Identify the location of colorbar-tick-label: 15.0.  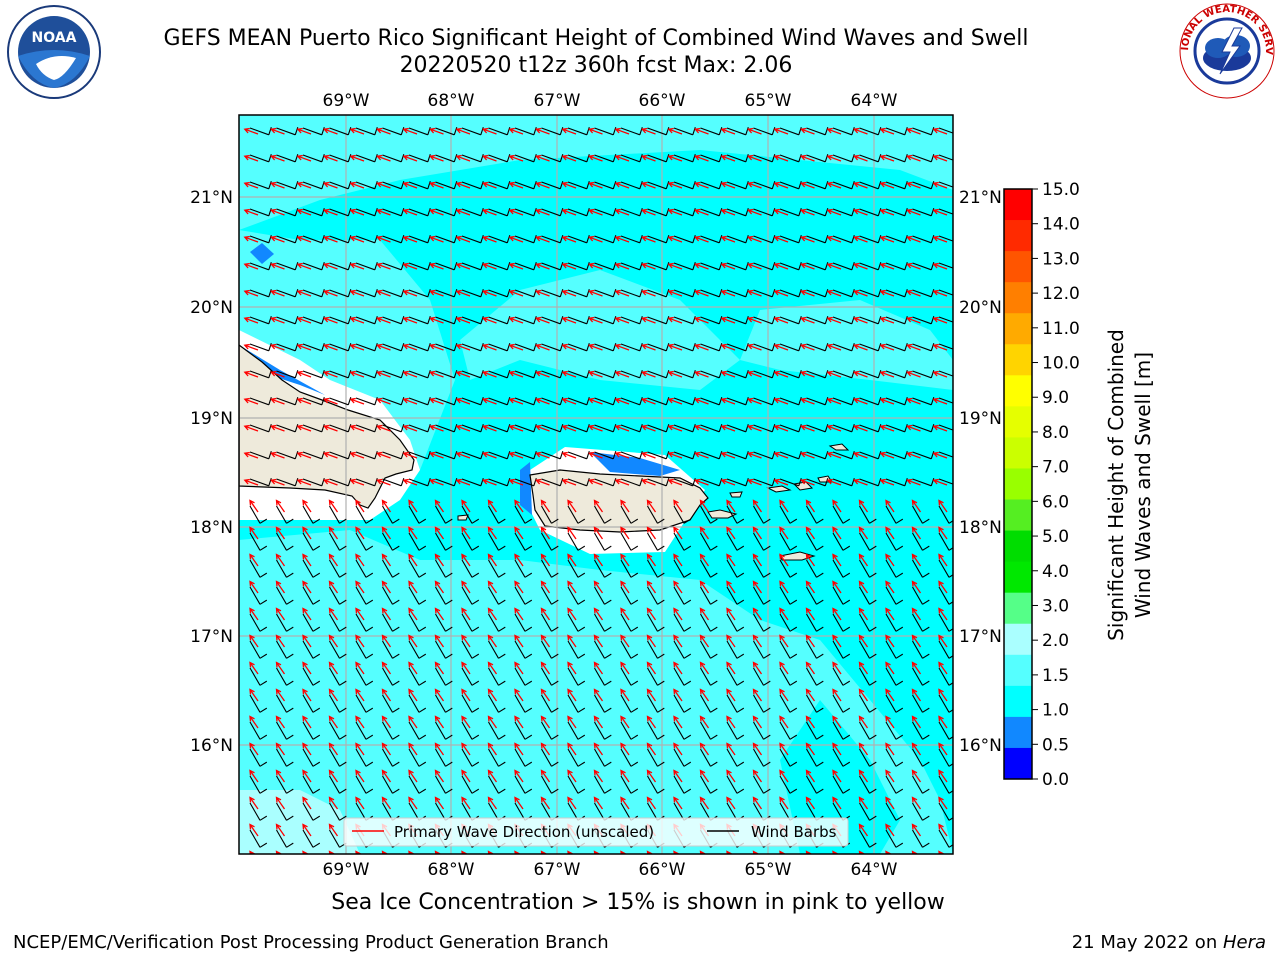
(1061, 190).